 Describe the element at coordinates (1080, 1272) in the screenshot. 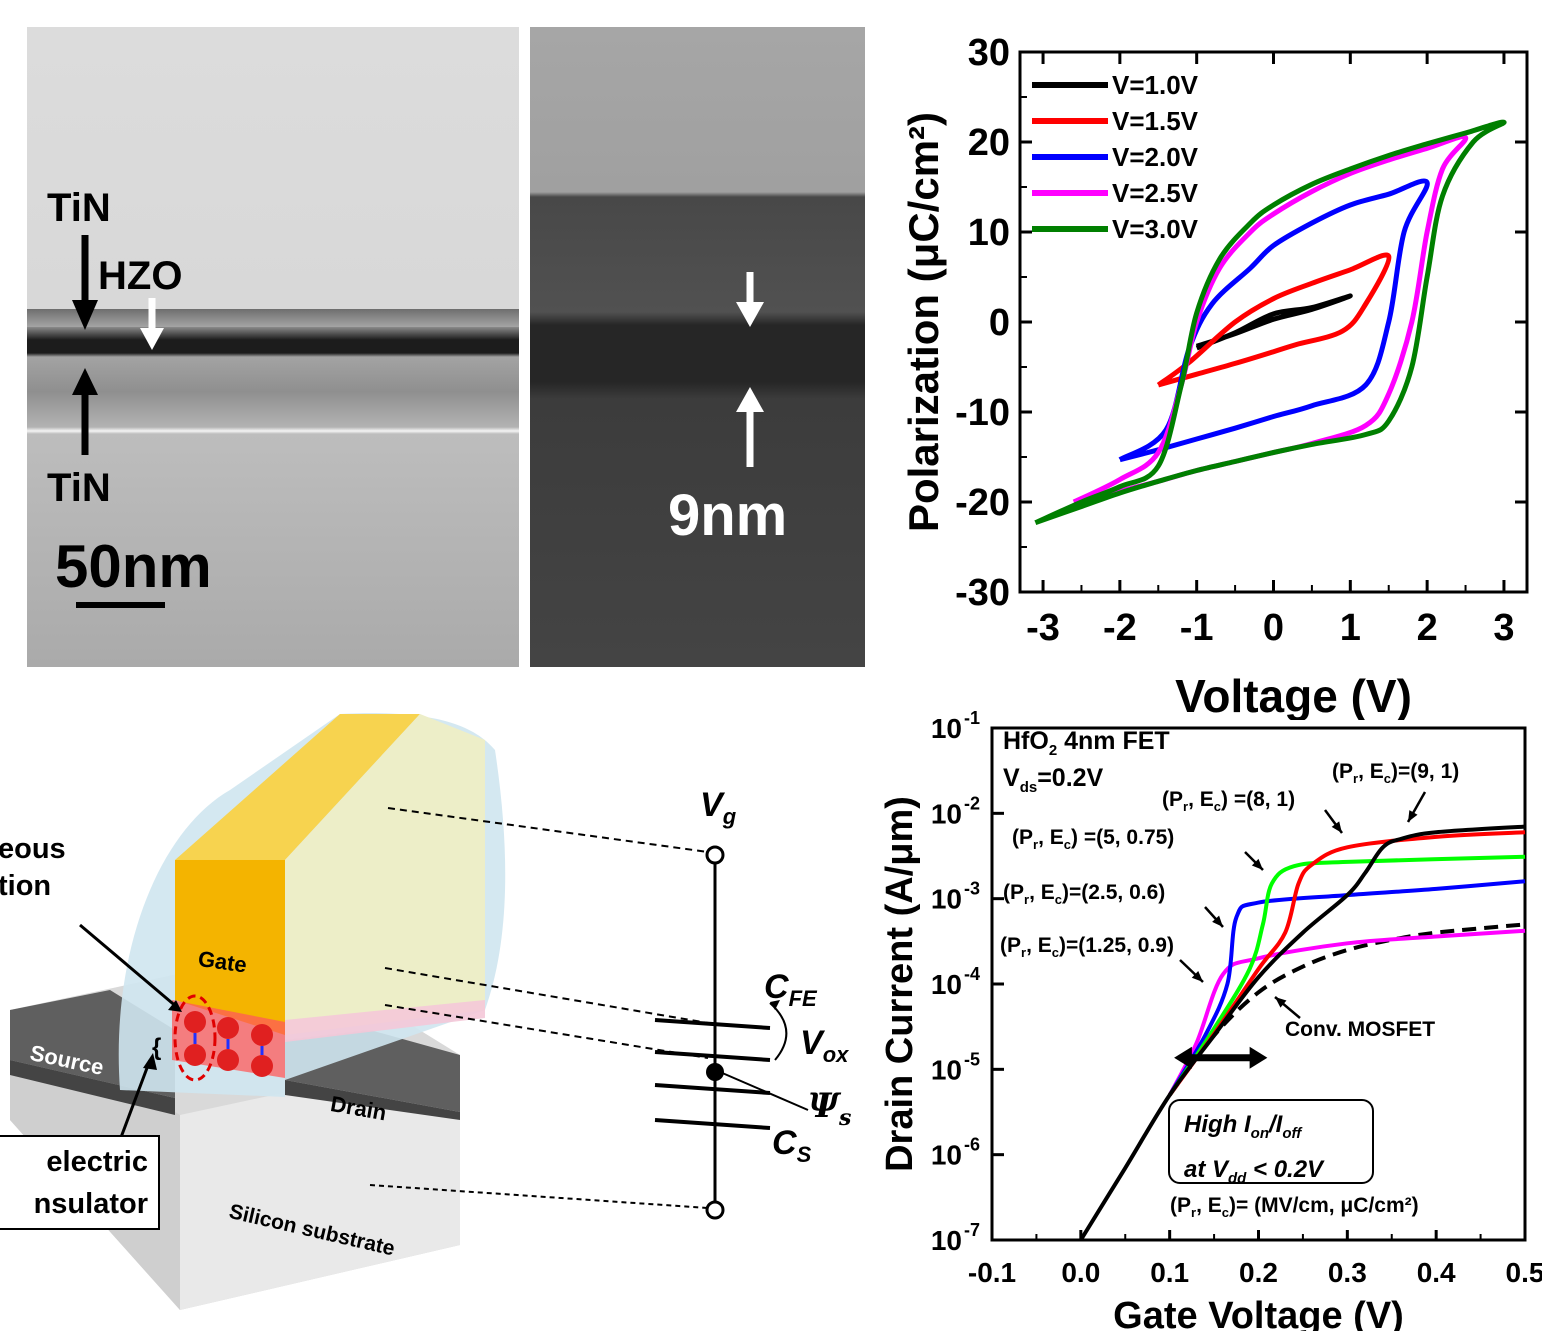

I see `idvg-xtick-label: 0.0` at that location.